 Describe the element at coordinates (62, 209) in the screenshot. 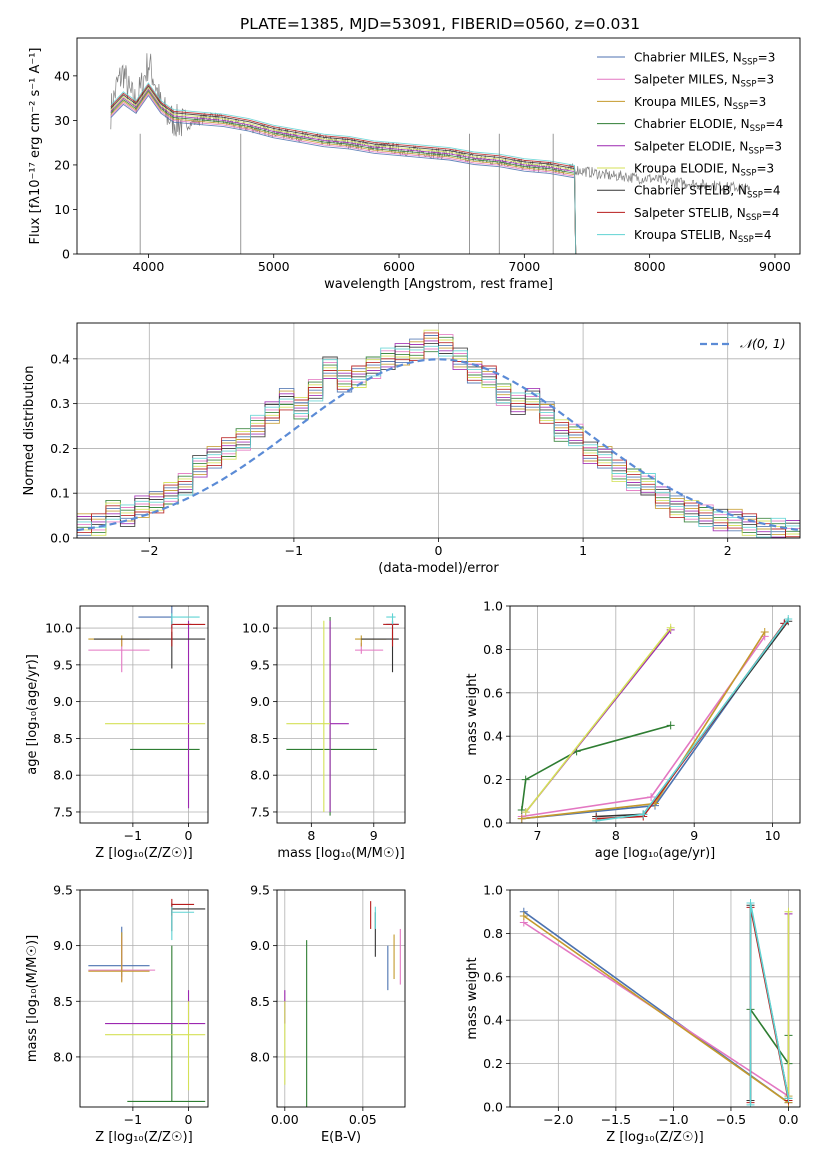

I see `y-tick-label: 10` at that location.